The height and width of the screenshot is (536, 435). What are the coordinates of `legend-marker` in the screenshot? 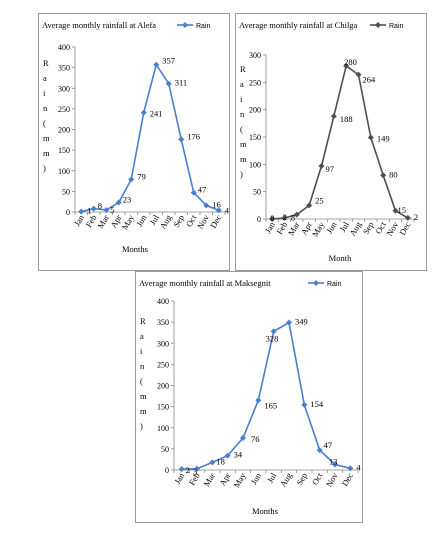 It's located at (185, 25).